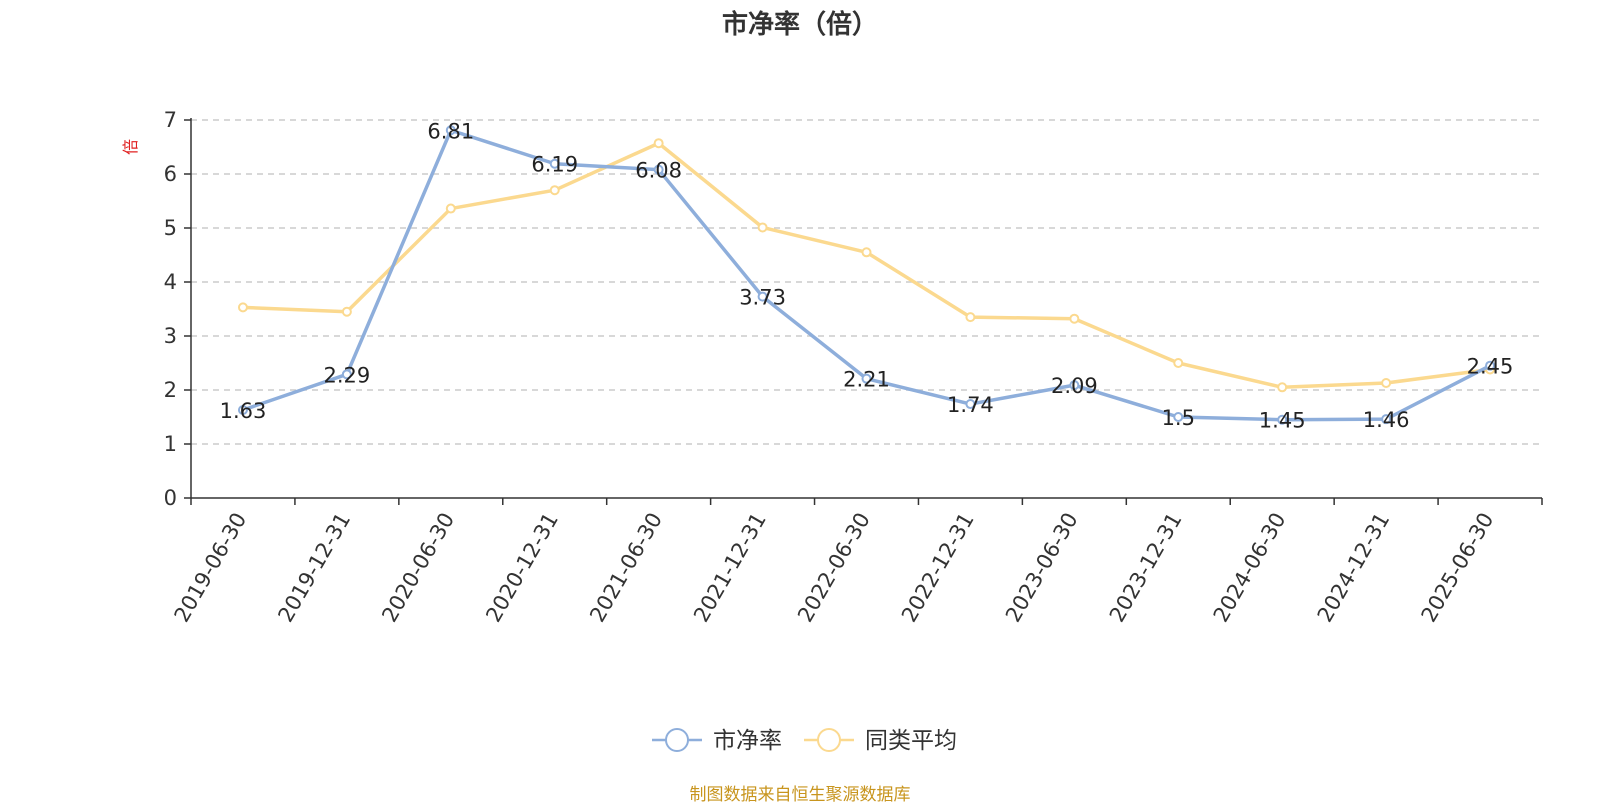 Image resolution: width=1600 pixels, height=805 pixels. I want to click on y-tick-label: 0, so click(170, 498).